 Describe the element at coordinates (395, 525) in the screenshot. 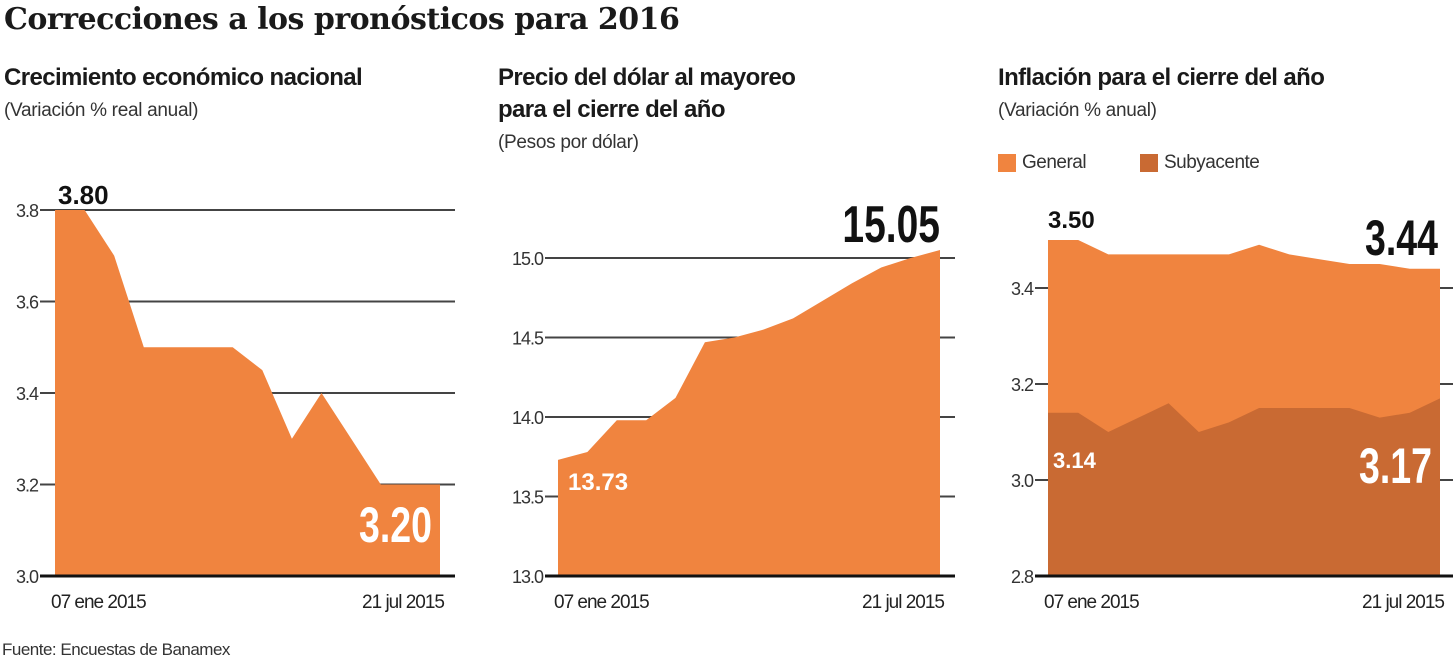

I see `annotation-end-value: 3.20` at that location.